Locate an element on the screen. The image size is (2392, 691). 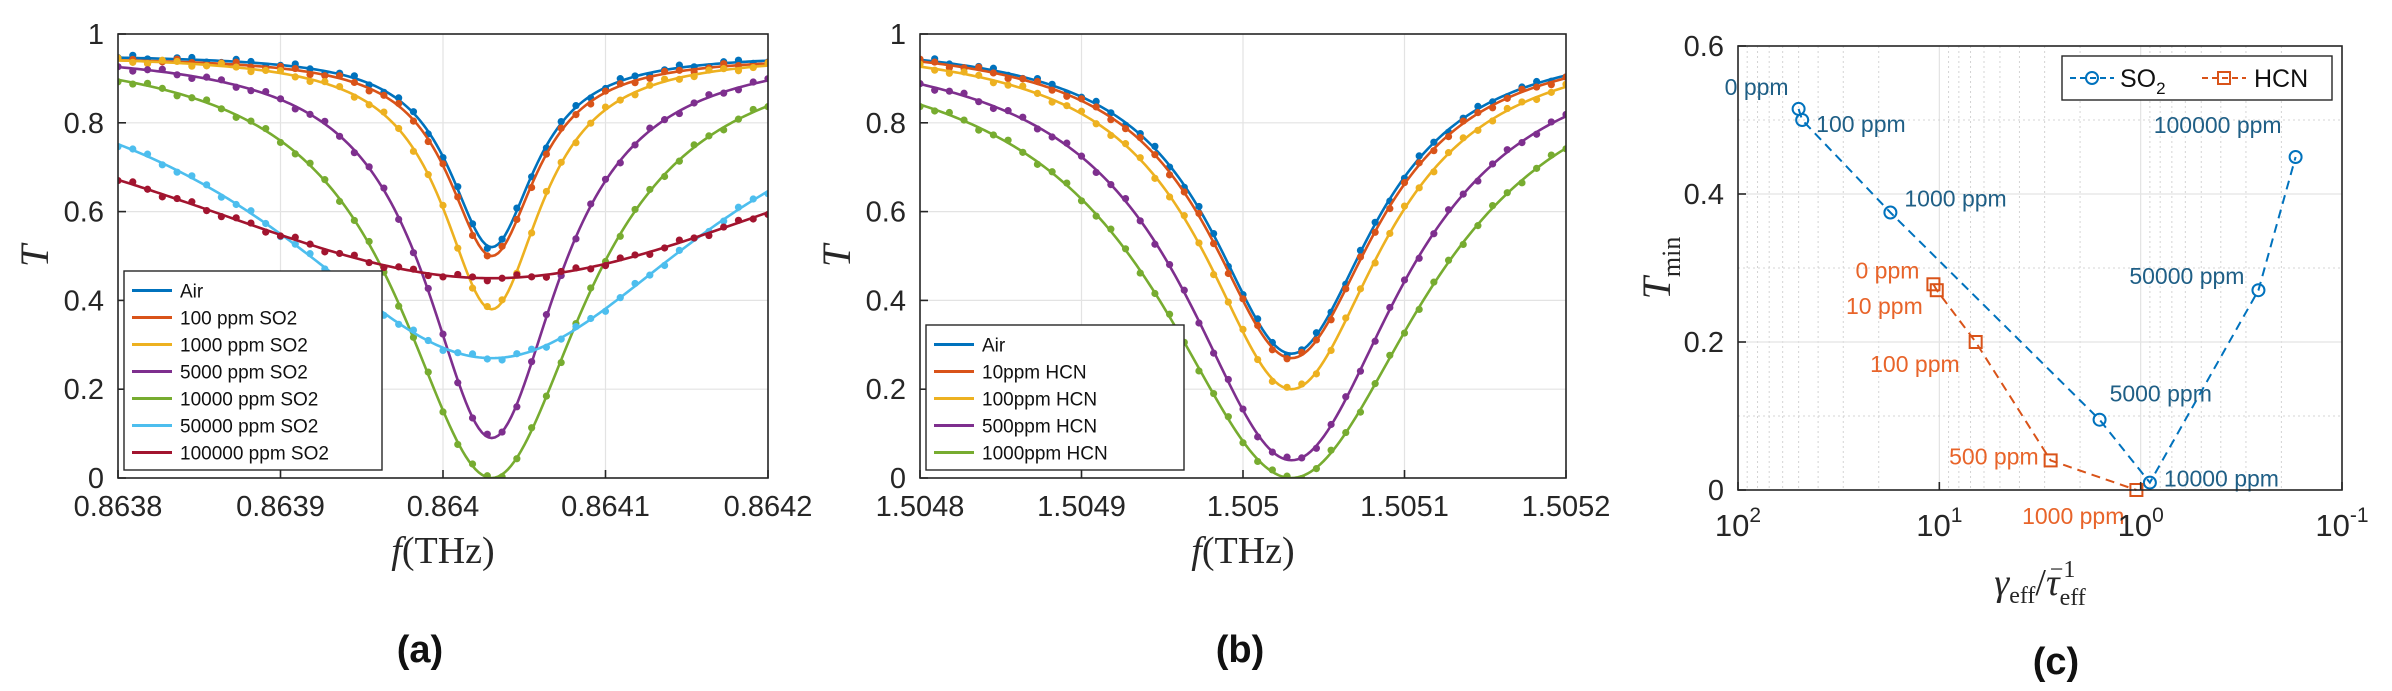
y-tick-label: 0.2 is located at coordinates (1704, 343).